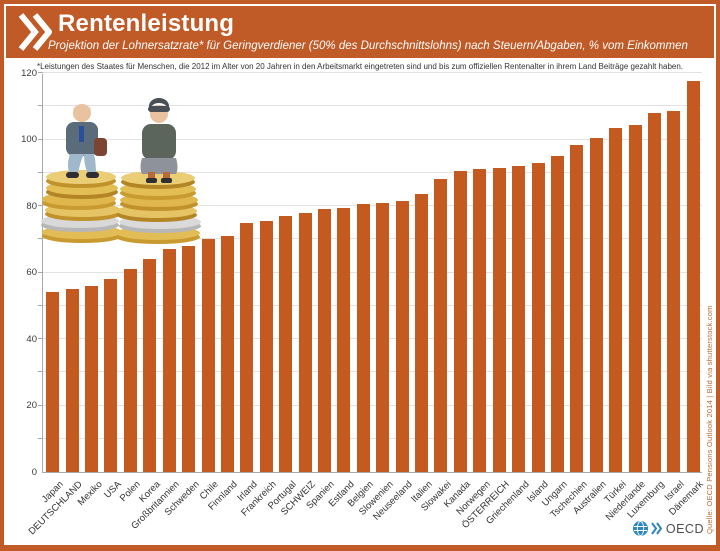 Image resolution: width=720 pixels, height=551 pixels. Describe the element at coordinates (31, 206) in the screenshot. I see `y-axis-label-80: 80` at that location.